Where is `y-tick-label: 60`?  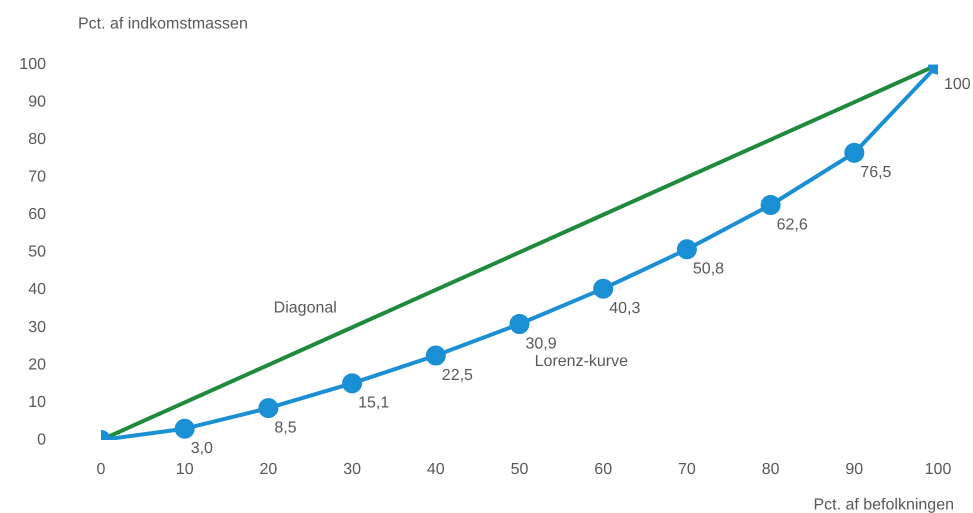 y-tick-label: 60 is located at coordinates (37, 215).